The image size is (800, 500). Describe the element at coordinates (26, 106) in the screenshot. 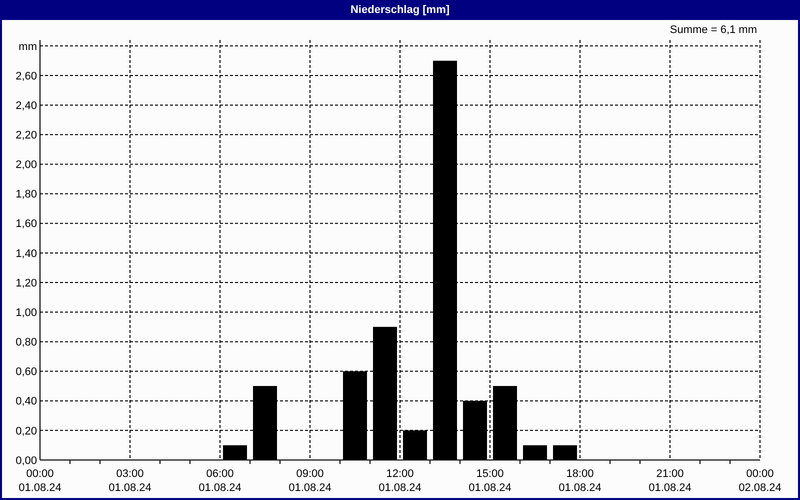

I see `y-tick-label: 2,40` at that location.